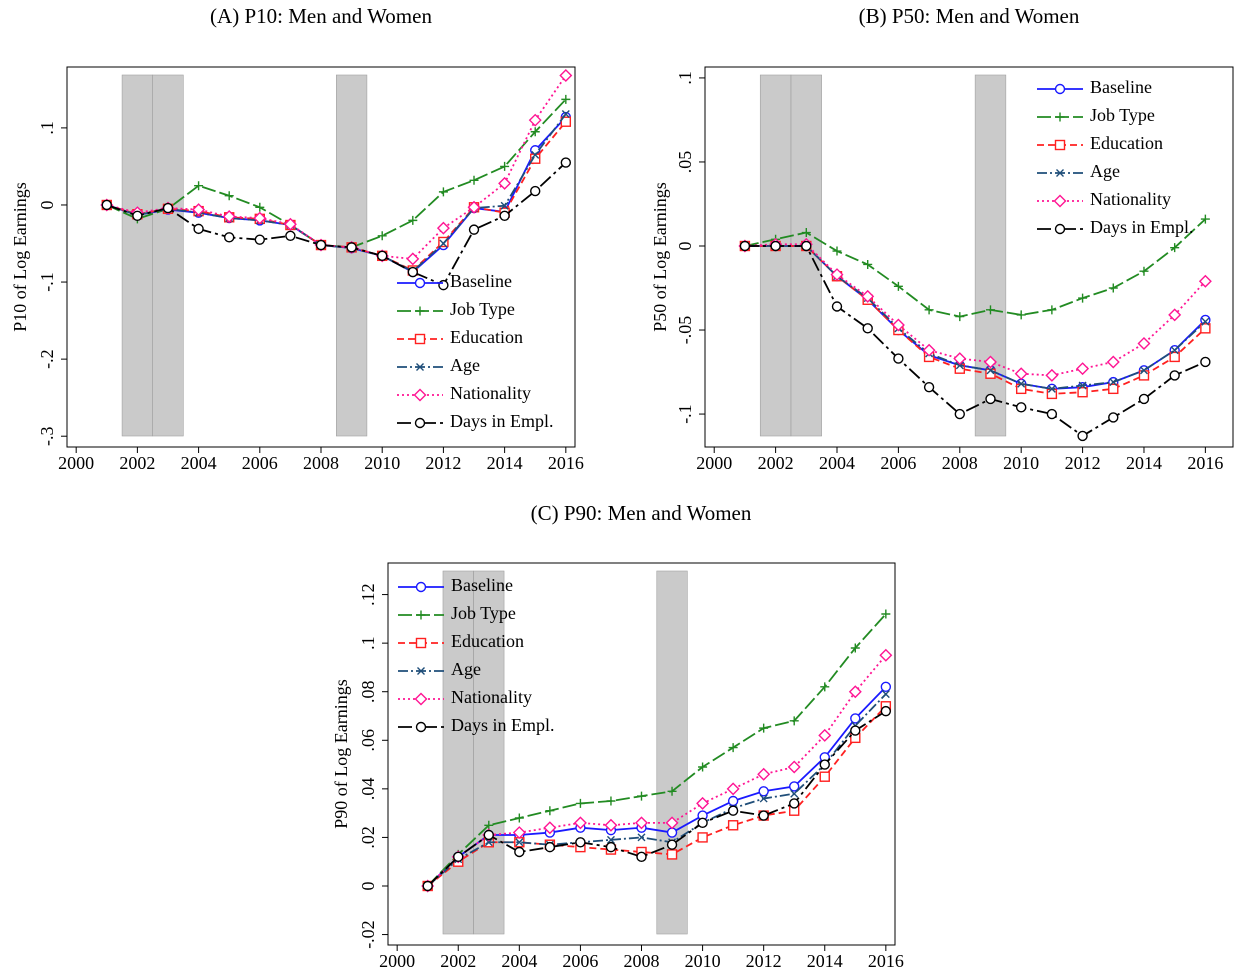 This screenshot has height=975, width=1239. I want to click on chart-title: (B) P50: Men and Women, so click(969, 16).